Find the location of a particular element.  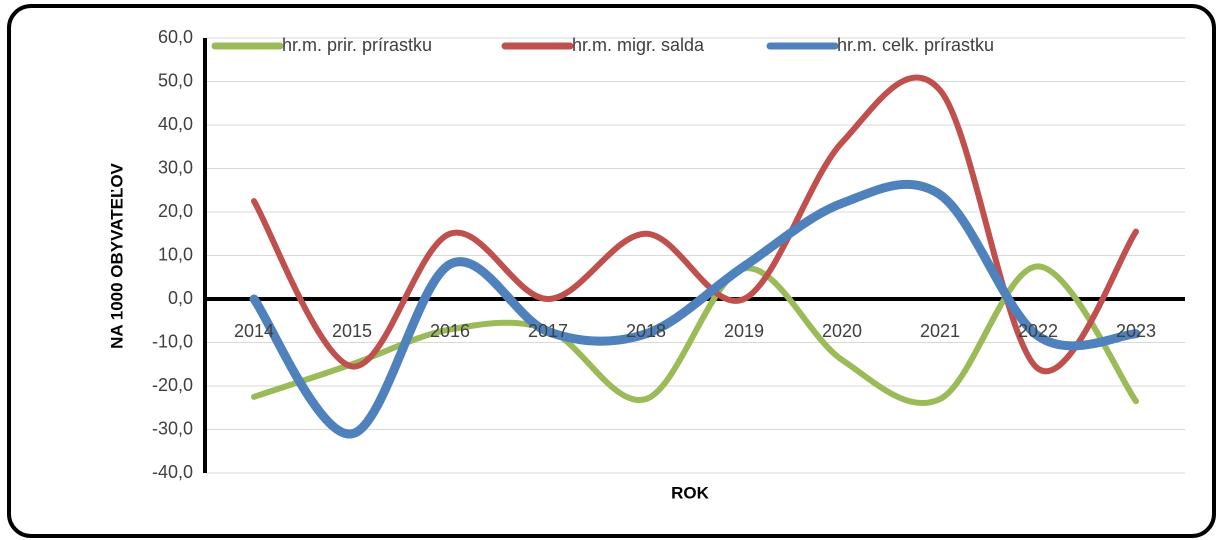

y-axis-title: NA 1000 OBYVATEĽOV is located at coordinates (116, 255).